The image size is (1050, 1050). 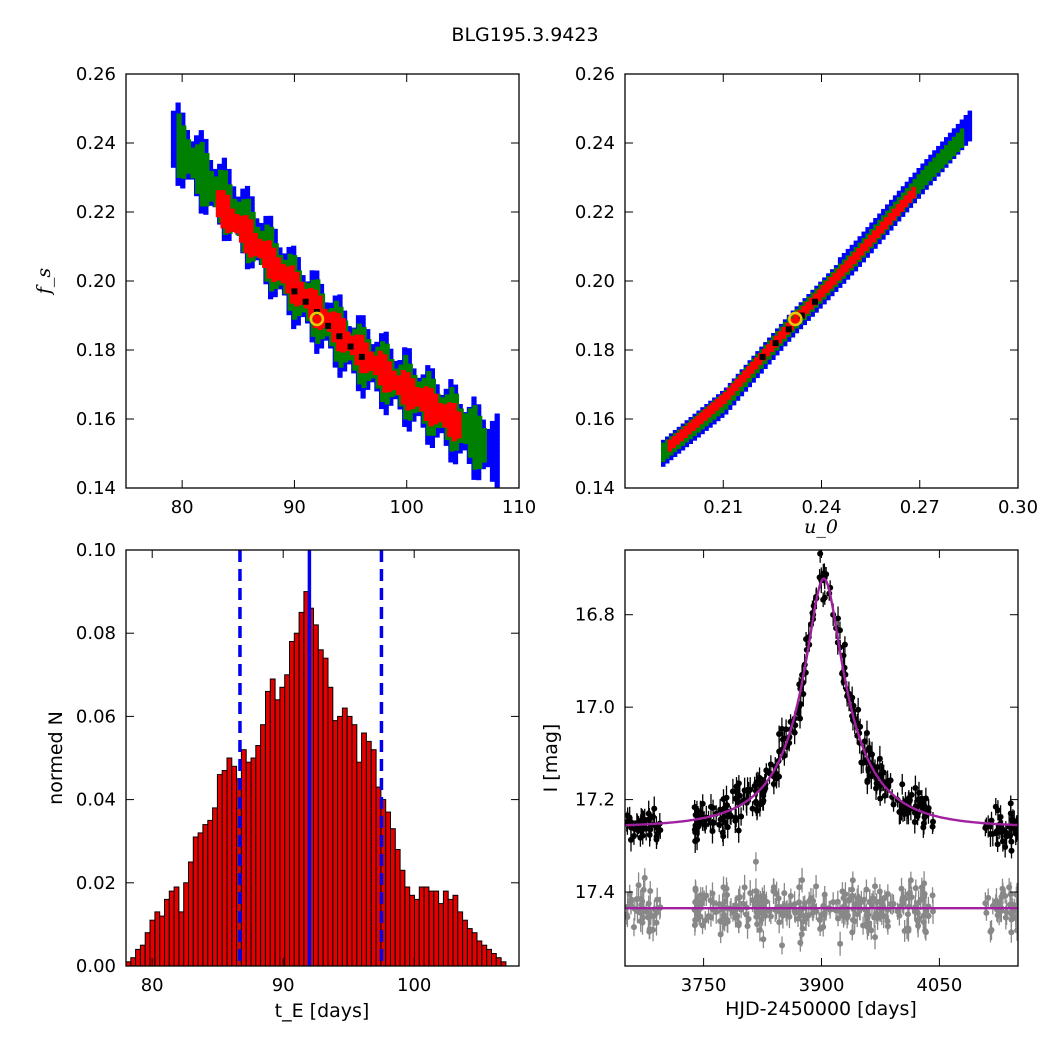 What do you see at coordinates (920, 507) in the screenshot?
I see `x-tick-label: 0.27` at bounding box center [920, 507].